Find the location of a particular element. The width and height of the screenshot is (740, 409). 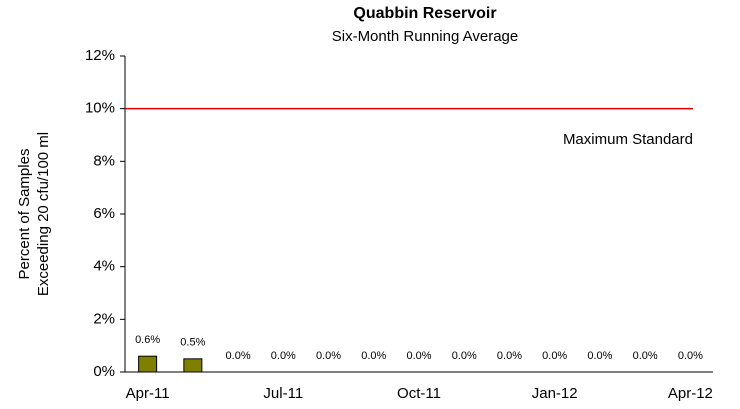

y-axis-label-line: Percent of Samples is located at coordinates (24, 214).